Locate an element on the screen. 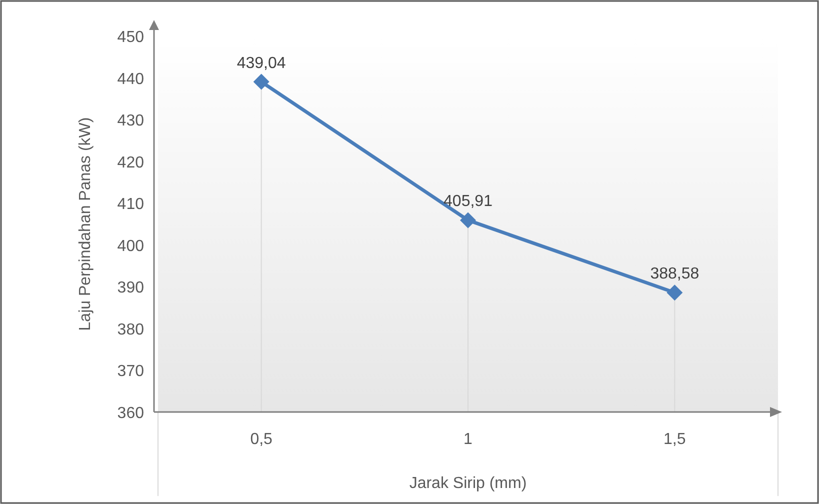 The width and height of the screenshot is (819, 504). y-tick-label: 370 is located at coordinates (130, 371).